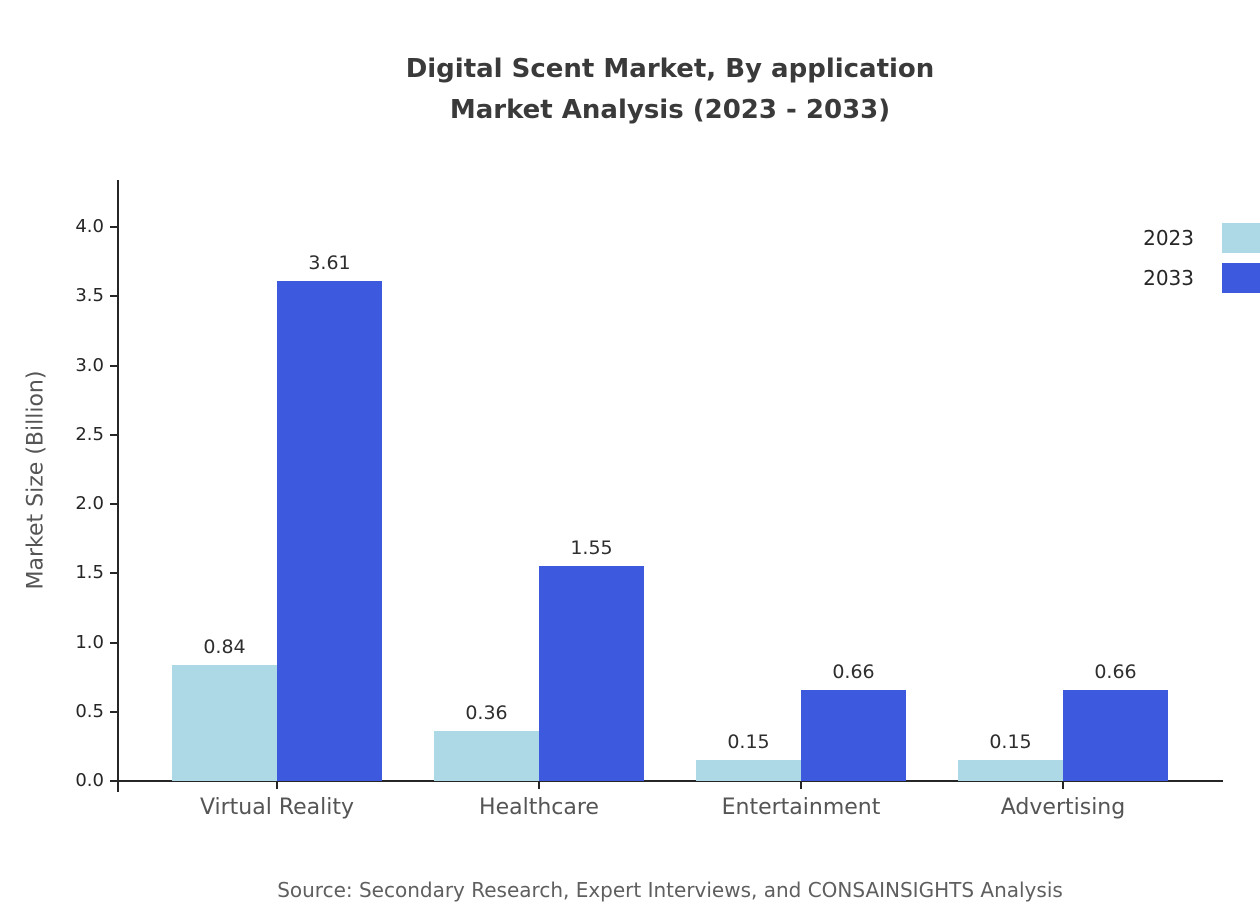 Image resolution: width=1260 pixels, height=920 pixels. Describe the element at coordinates (670, 110) in the screenshot. I see `chart-subtitle: Market Analysis (2023 - 2033)` at that location.